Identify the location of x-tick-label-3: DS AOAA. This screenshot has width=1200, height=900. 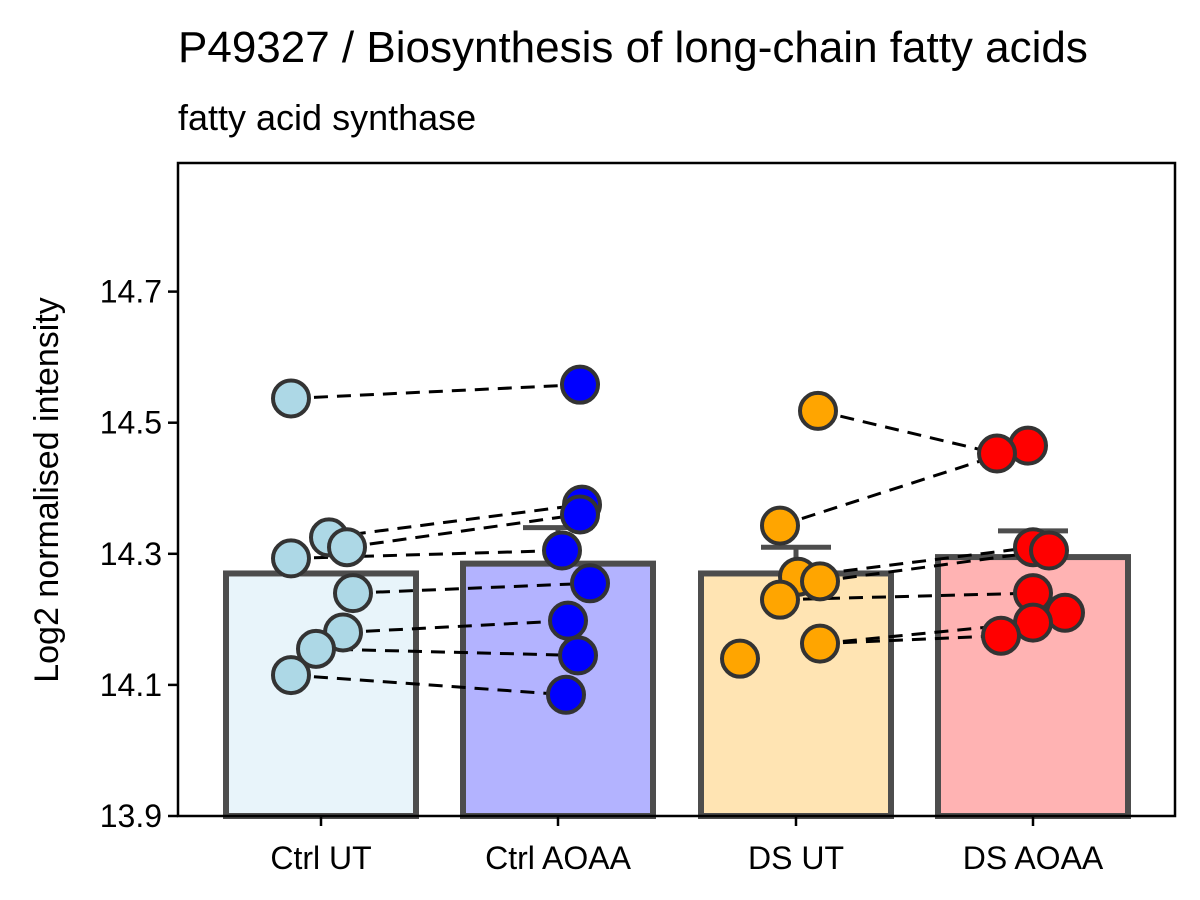
(1033, 858).